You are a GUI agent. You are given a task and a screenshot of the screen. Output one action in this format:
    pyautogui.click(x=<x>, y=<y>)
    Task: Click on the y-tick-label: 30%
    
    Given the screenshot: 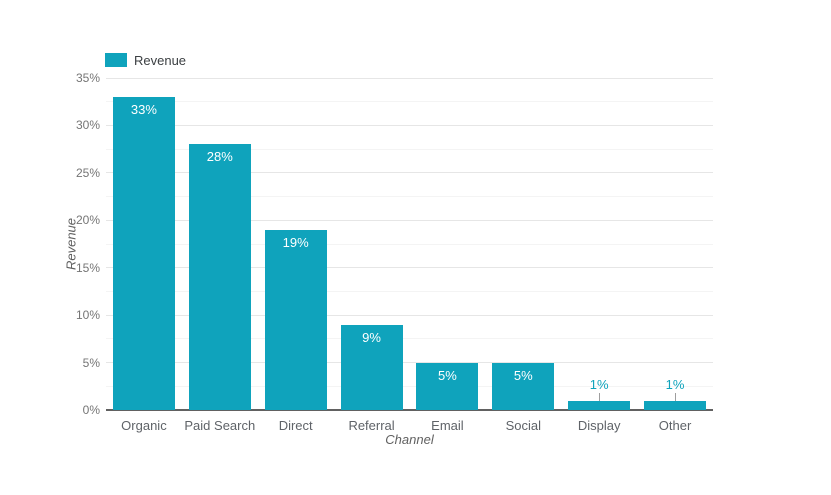 What is the action you would take?
    pyautogui.click(x=87, y=125)
    